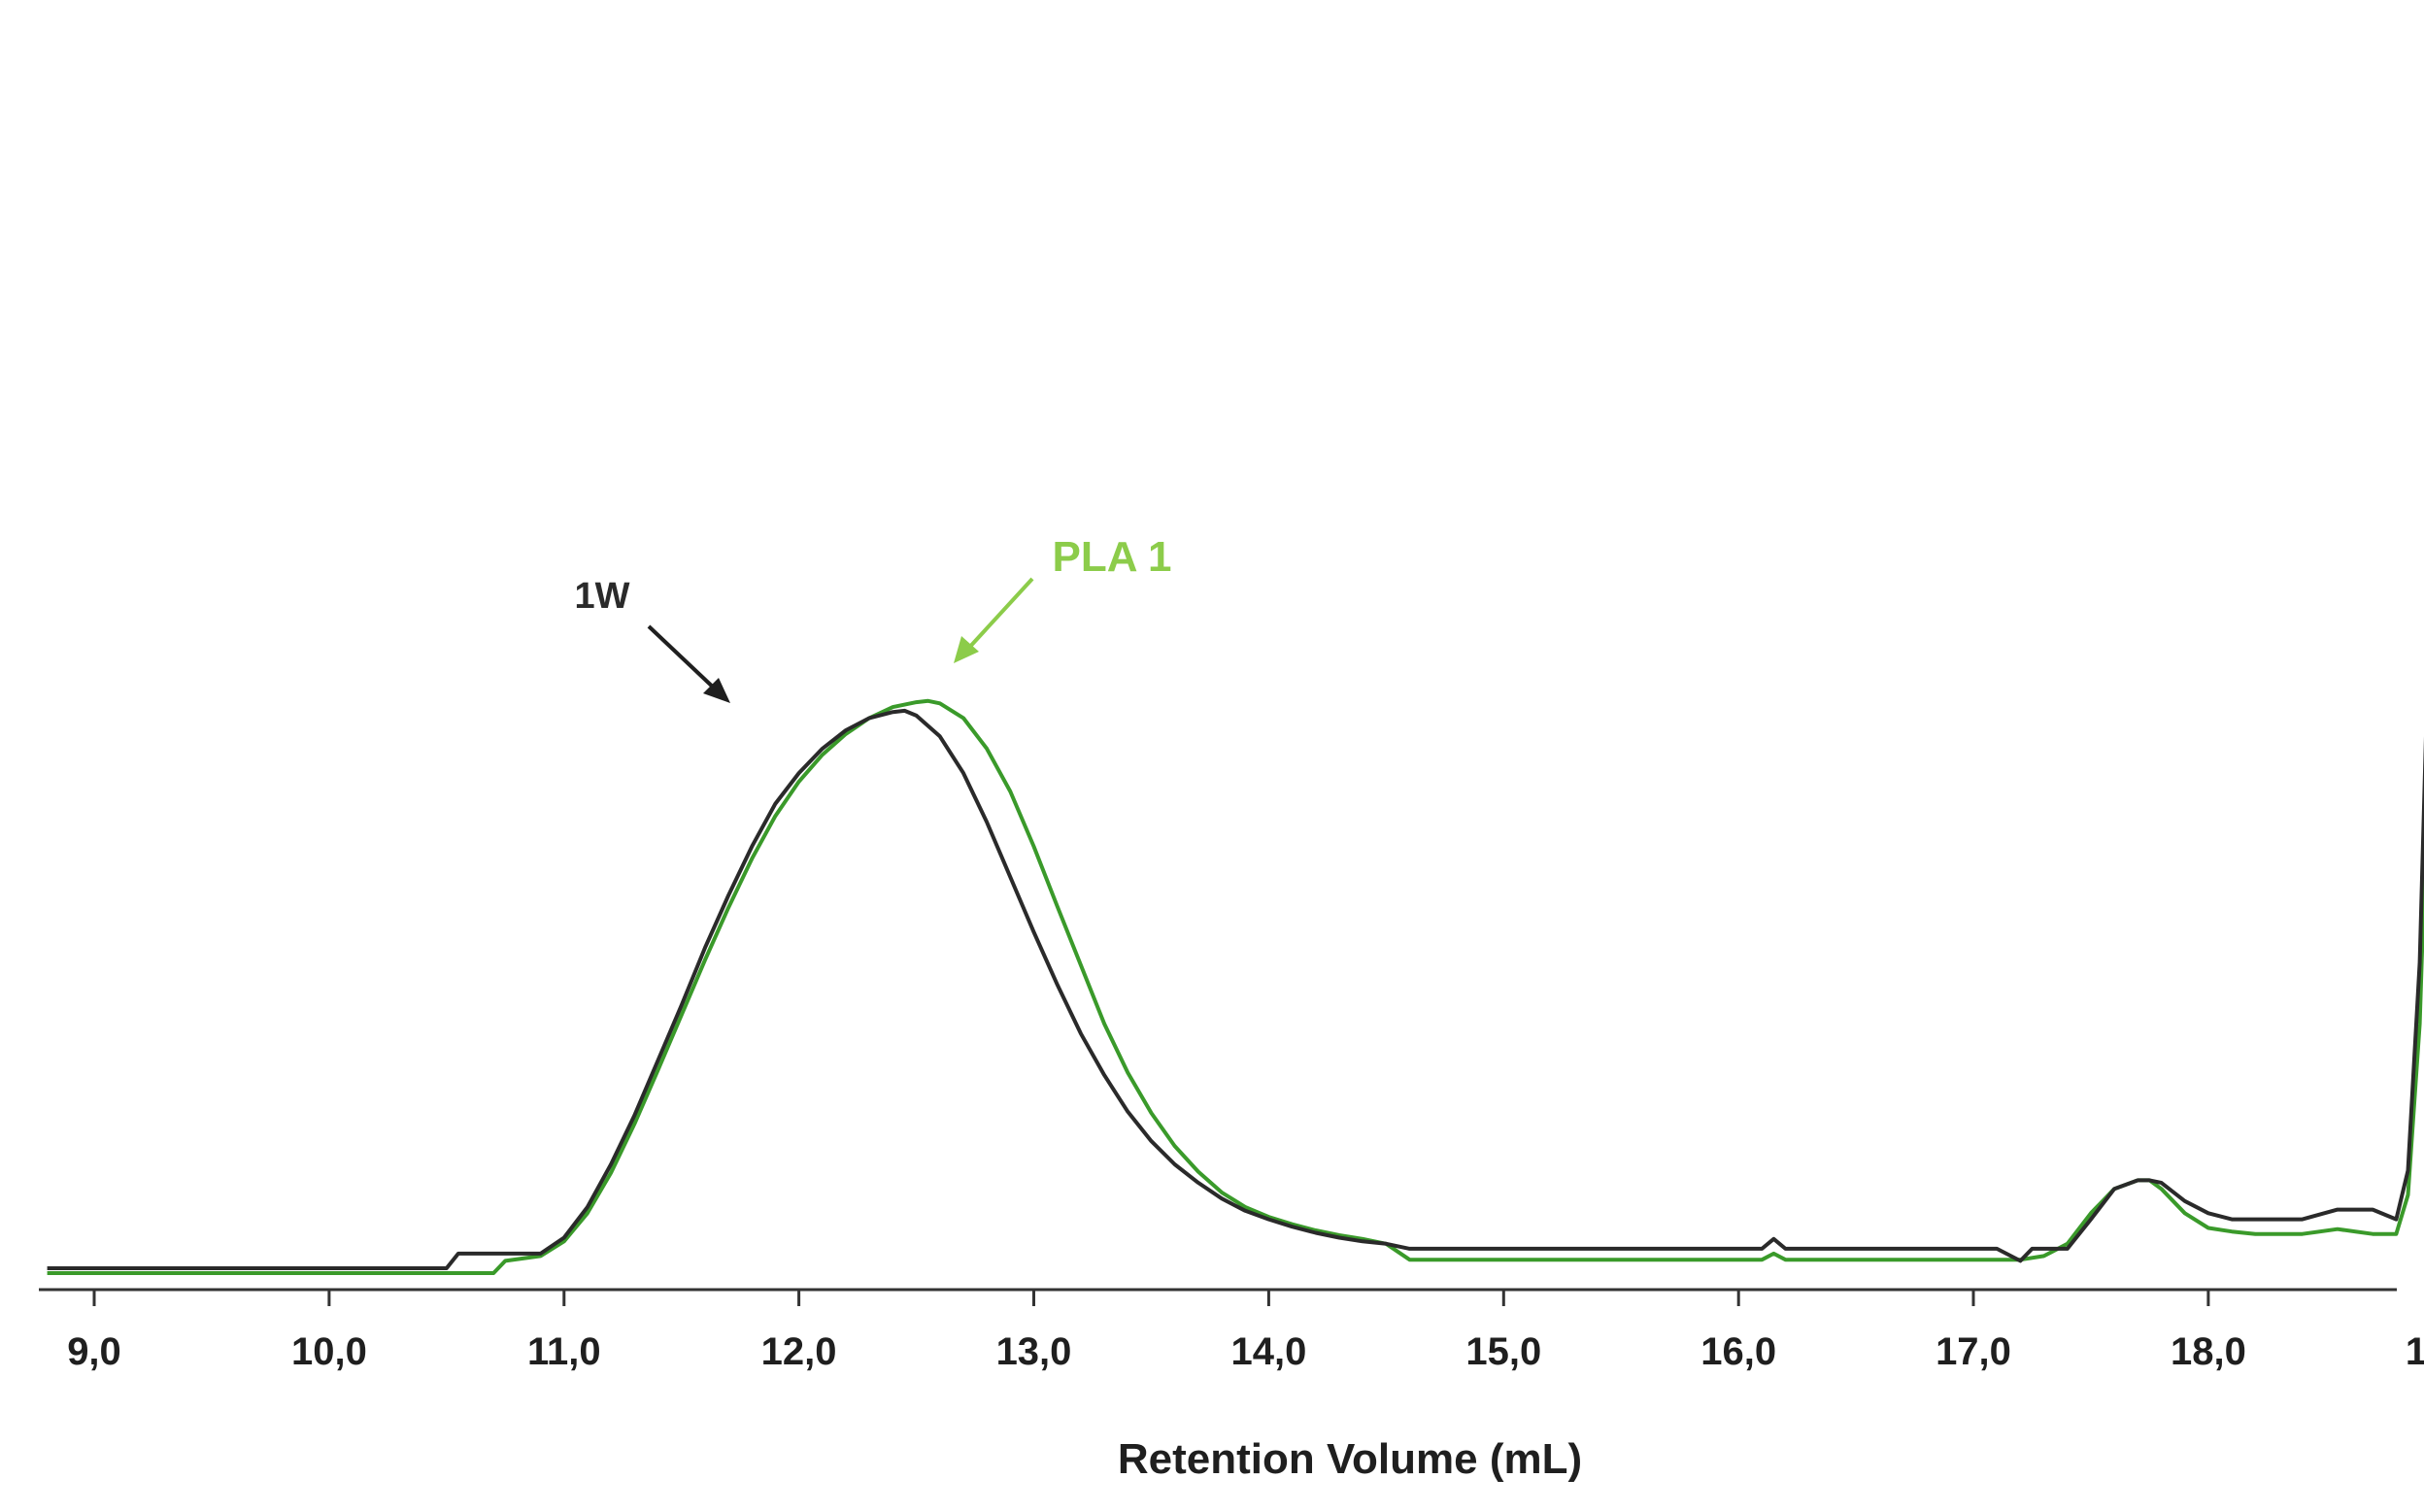  I want to click on x-tick-label: 18,0, so click(2208, 1351).